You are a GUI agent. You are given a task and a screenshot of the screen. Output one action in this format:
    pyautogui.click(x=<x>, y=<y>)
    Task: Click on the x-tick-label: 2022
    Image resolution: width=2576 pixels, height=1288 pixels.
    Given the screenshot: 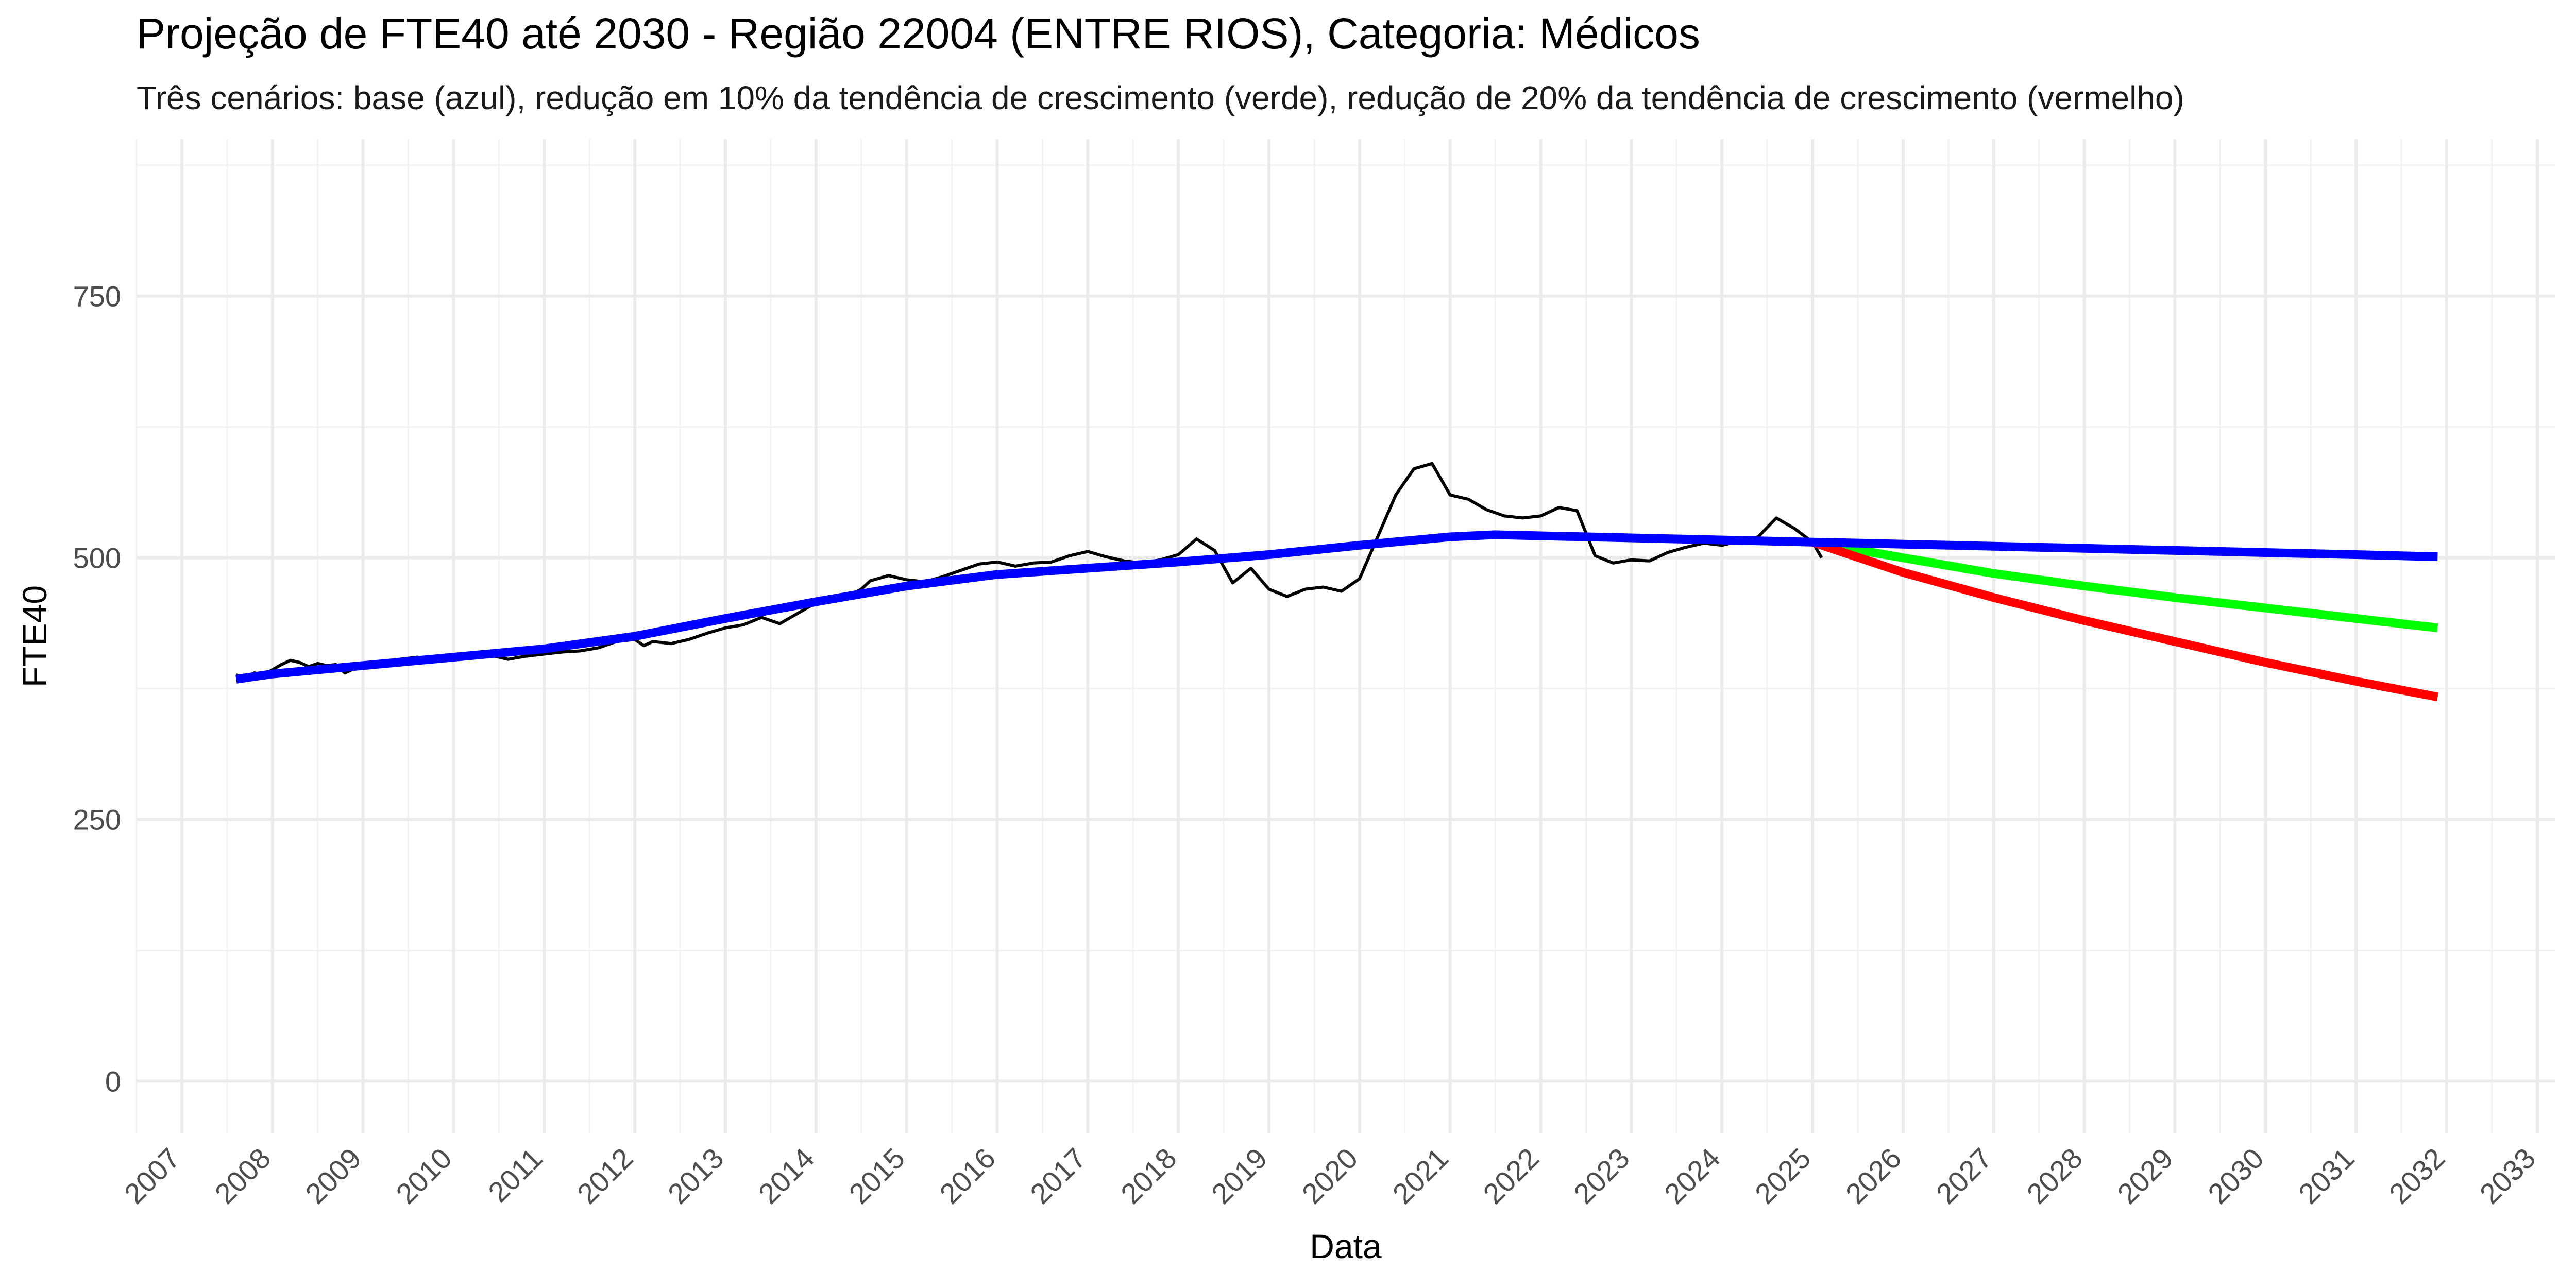 What is the action you would take?
    pyautogui.click(x=1511, y=1176)
    